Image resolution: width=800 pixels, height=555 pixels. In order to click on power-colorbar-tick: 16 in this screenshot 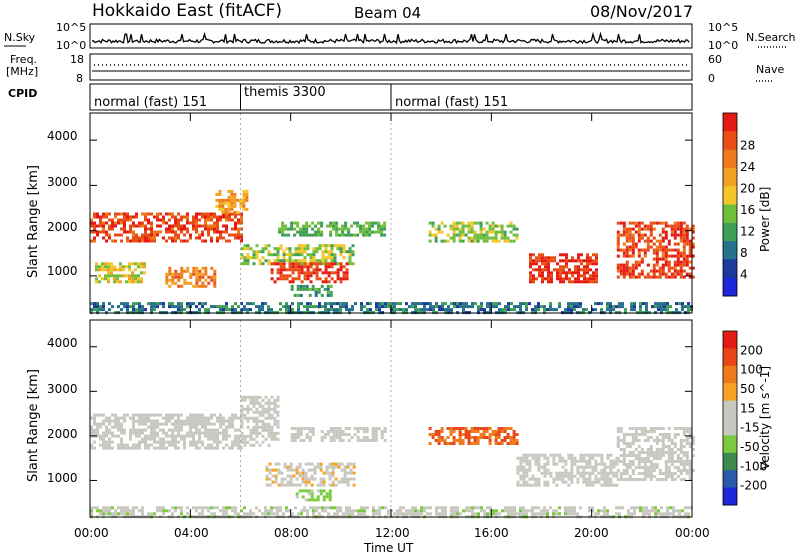, I will do `click(747, 210)`.